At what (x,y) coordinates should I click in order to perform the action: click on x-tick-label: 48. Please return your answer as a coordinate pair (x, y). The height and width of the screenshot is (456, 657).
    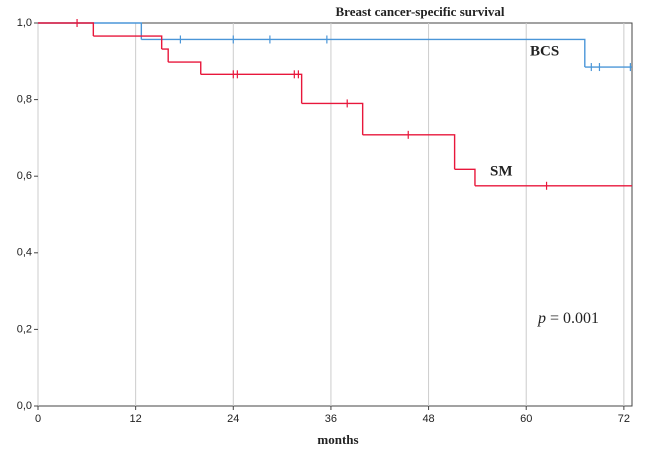
    Looking at the image, I should click on (428, 419).